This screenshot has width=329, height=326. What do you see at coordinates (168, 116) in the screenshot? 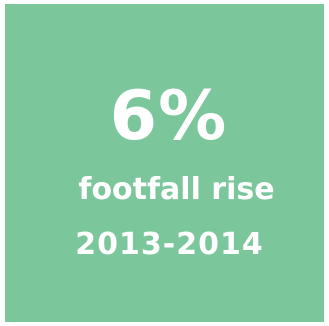
I see `stat-value: 6%` at bounding box center [168, 116].